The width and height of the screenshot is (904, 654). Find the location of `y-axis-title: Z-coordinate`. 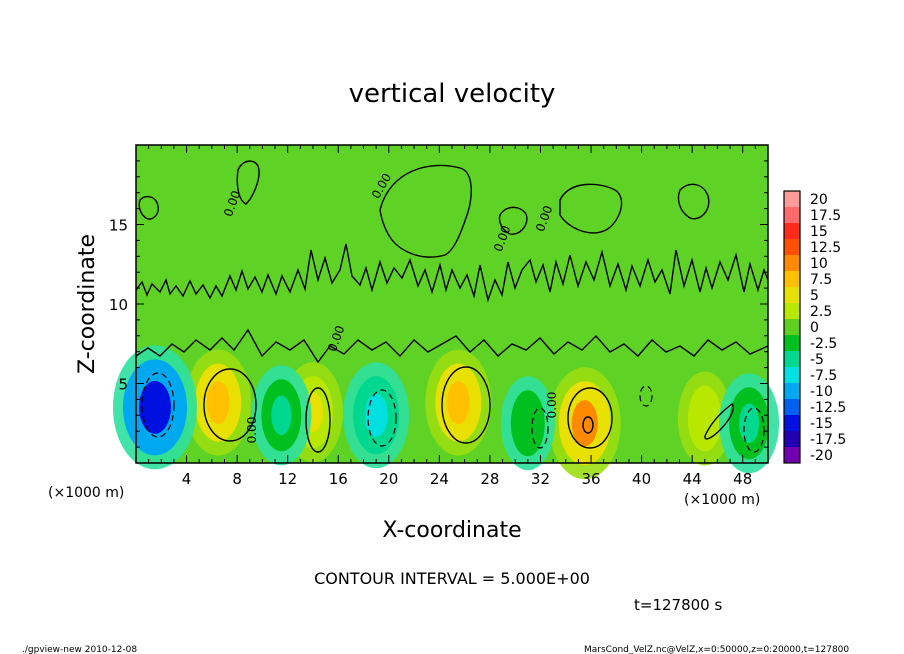

y-axis-title: Z-coordinate is located at coordinates (87, 304).